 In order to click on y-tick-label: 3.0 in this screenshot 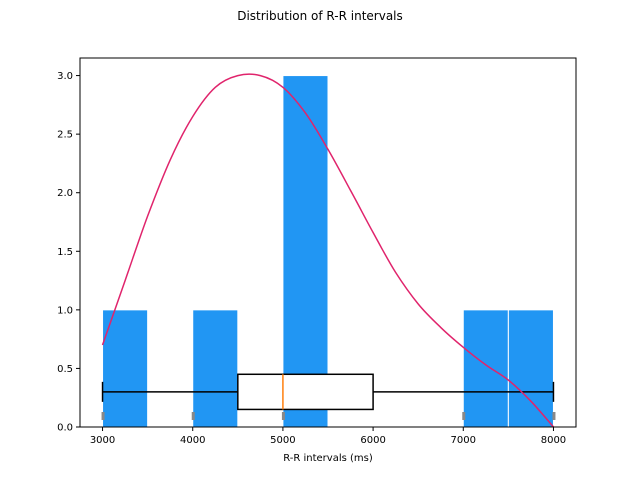, I will do `click(65, 76)`.